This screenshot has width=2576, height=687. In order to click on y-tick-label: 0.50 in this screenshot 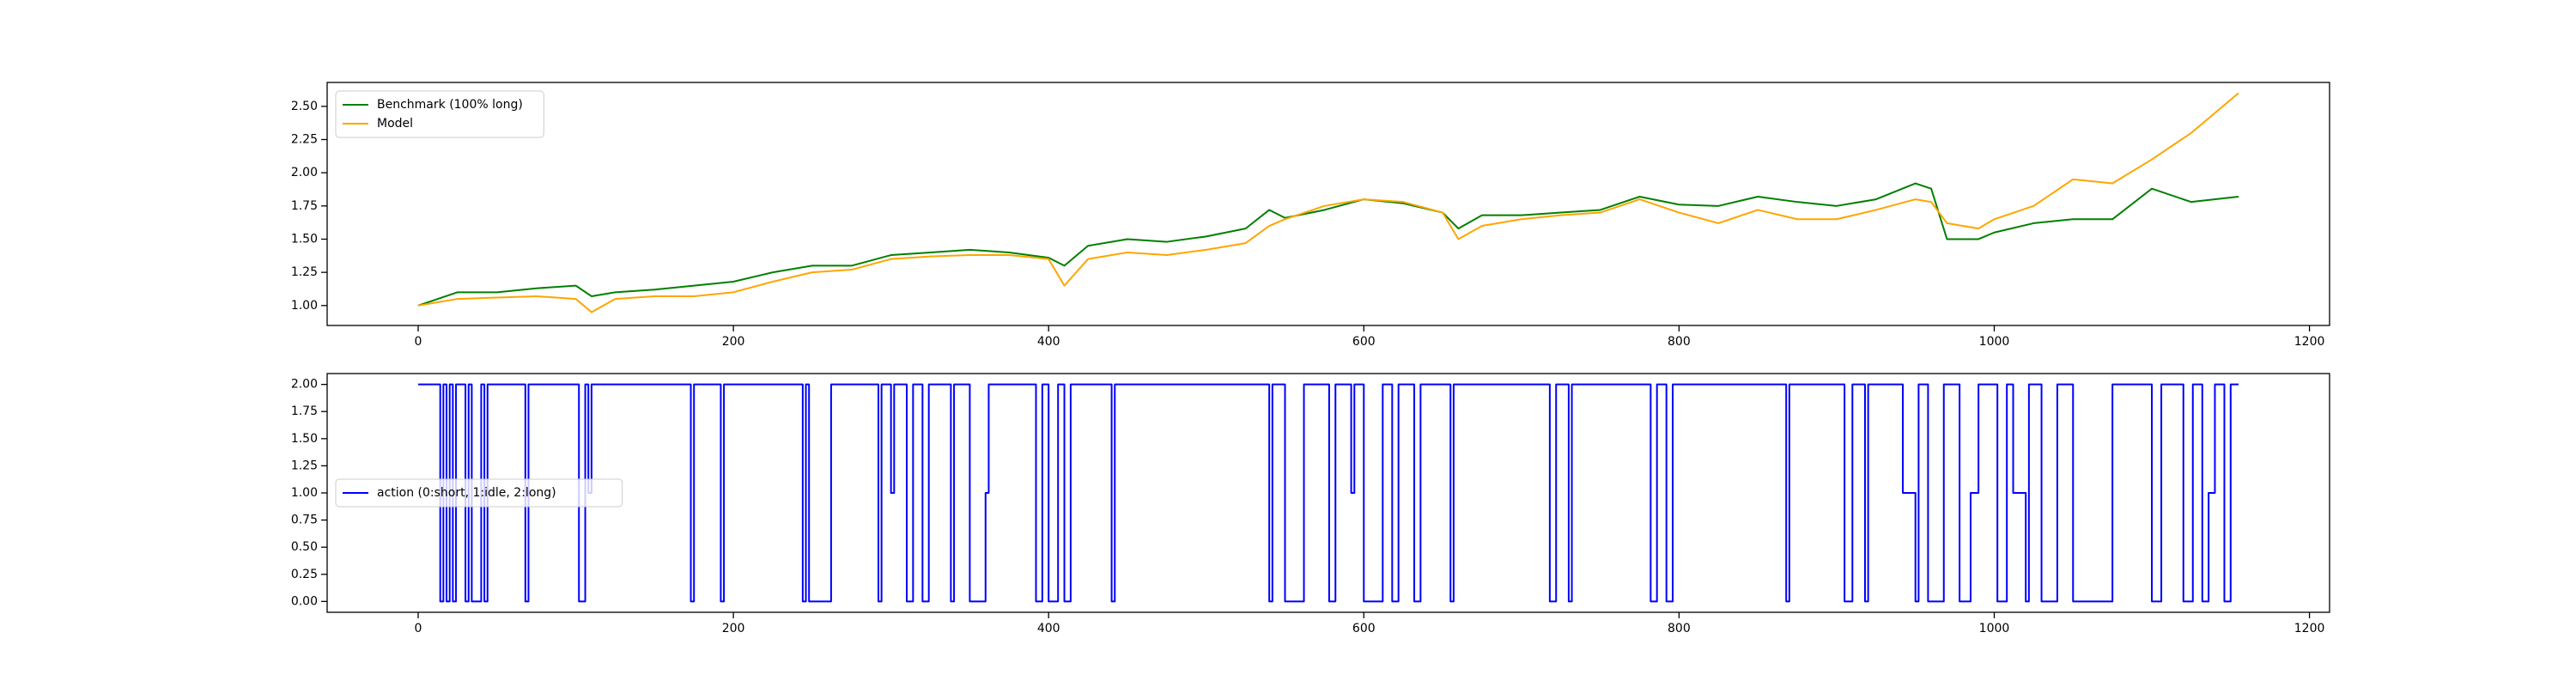, I will do `click(304, 547)`.